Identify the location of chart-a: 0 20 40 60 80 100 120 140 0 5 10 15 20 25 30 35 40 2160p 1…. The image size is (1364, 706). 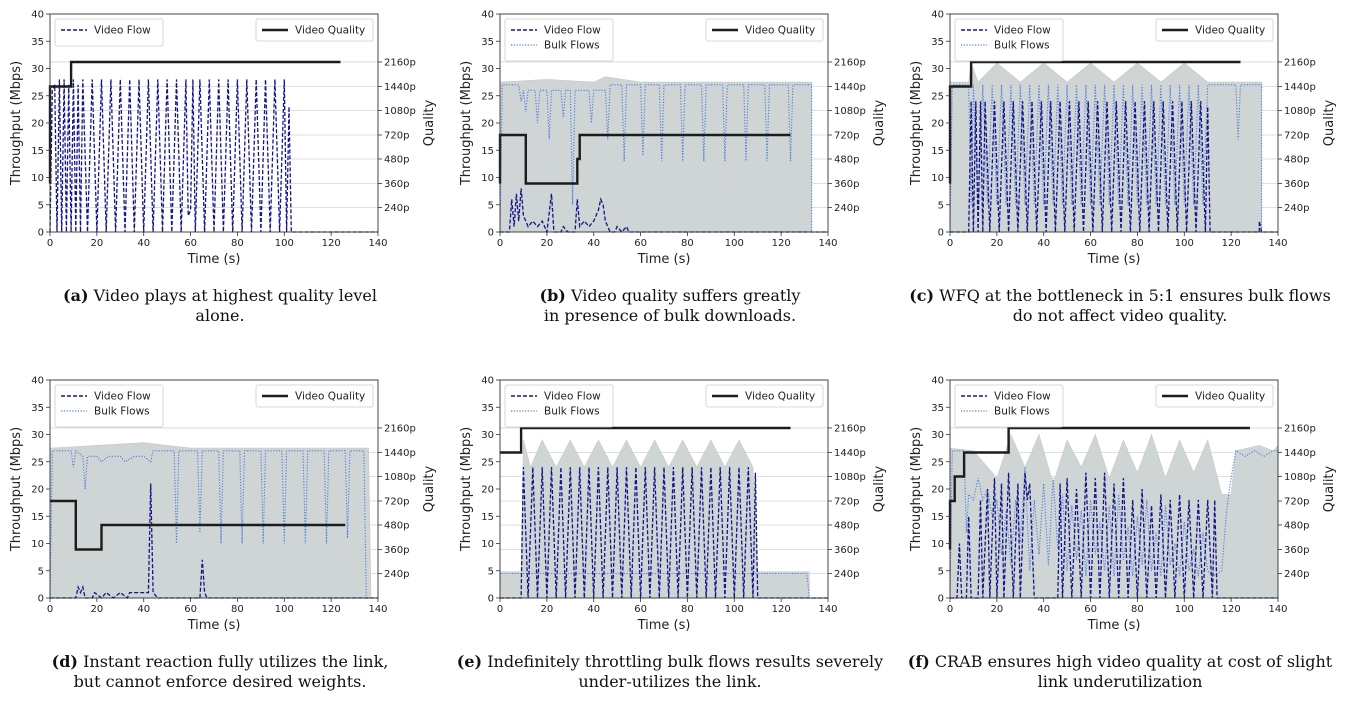
(223, 139).